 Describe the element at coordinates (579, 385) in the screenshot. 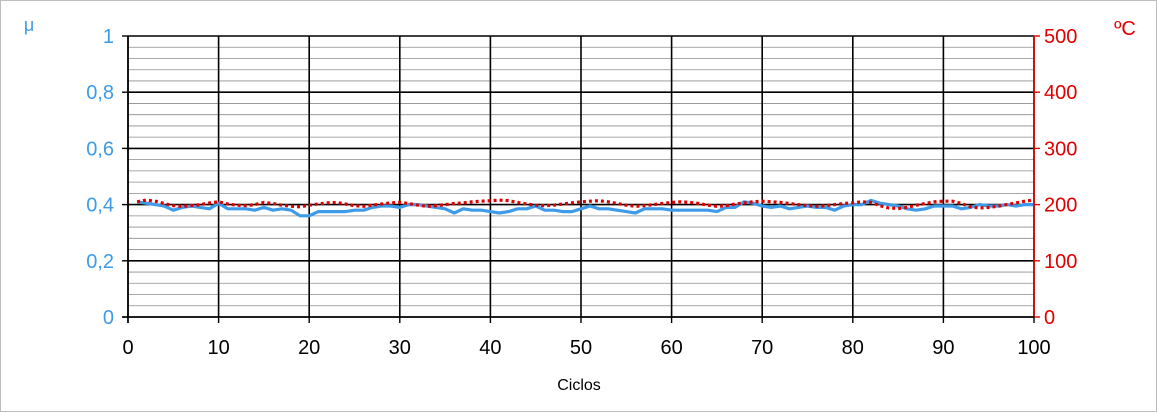

I see `x-axis-title: Ciclos` at that location.